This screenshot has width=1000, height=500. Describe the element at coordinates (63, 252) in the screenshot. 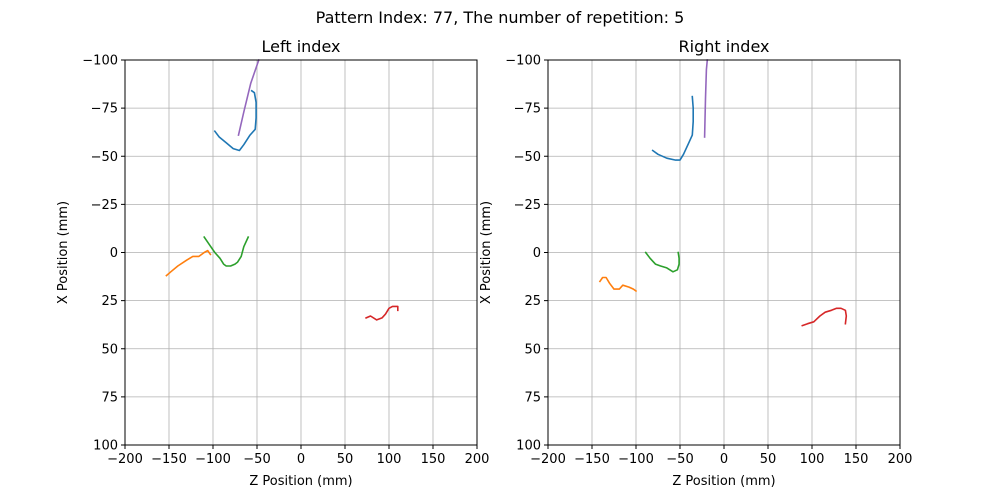

I see `left-index-y-axis-label: X Position (mm)` at that location.